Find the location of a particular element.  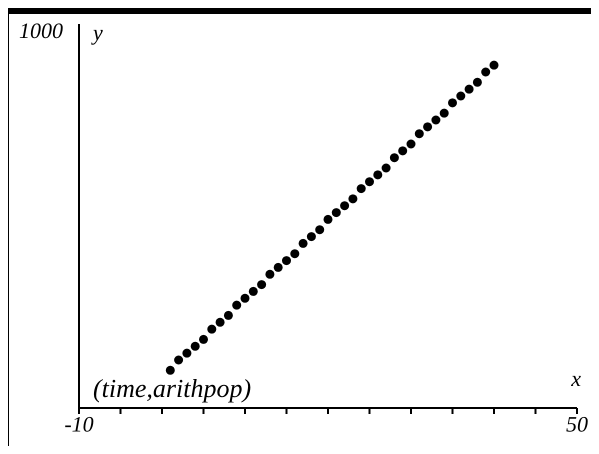

annotation: (time,arithpop) is located at coordinates (172, 389).